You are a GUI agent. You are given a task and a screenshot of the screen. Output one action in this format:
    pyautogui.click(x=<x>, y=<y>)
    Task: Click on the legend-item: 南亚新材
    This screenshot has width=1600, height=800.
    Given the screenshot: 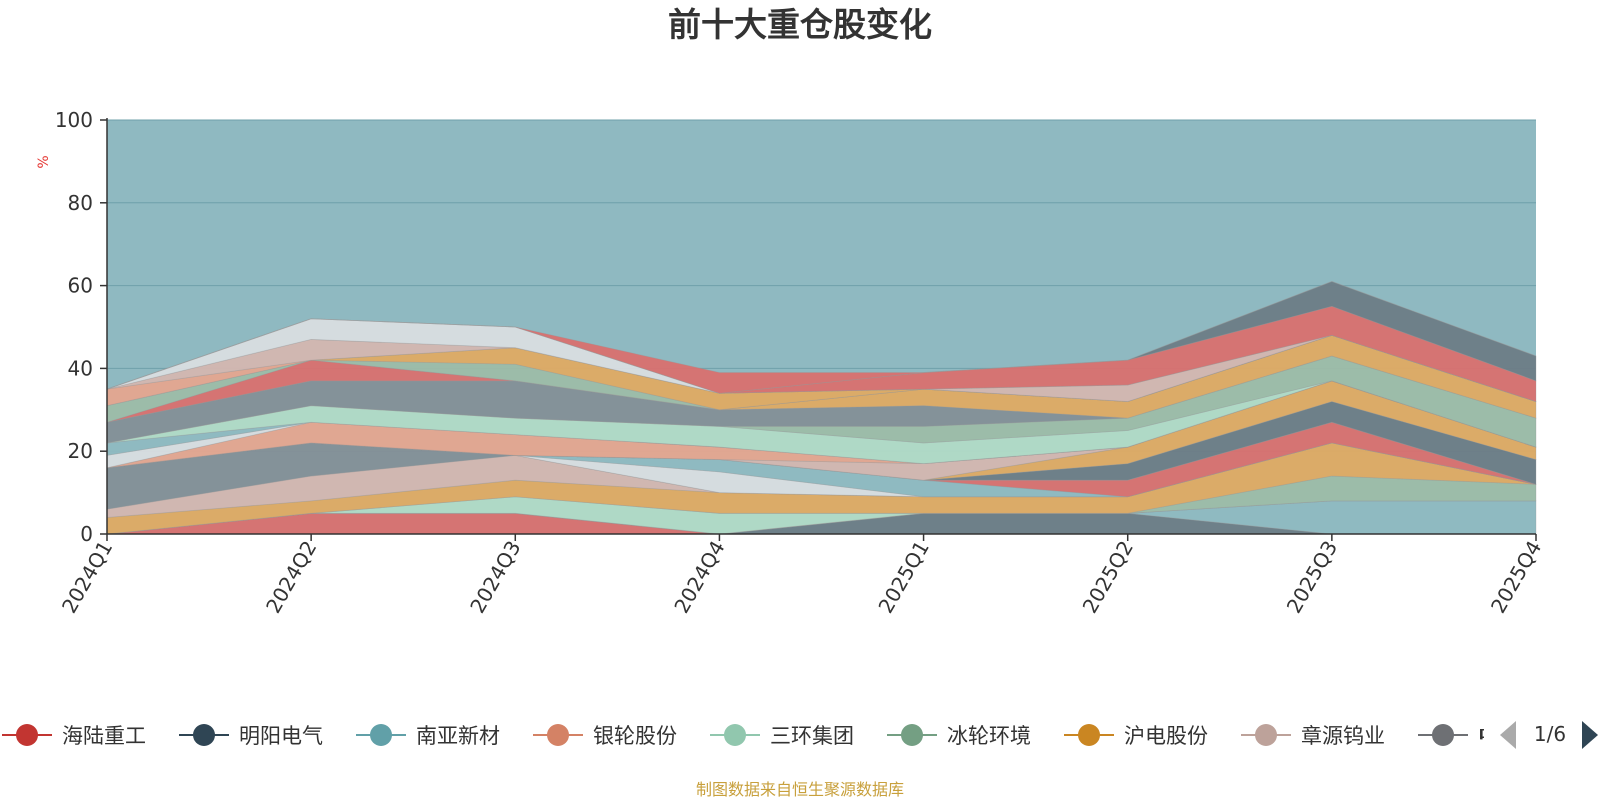 What is the action you would take?
    pyautogui.click(x=428, y=736)
    